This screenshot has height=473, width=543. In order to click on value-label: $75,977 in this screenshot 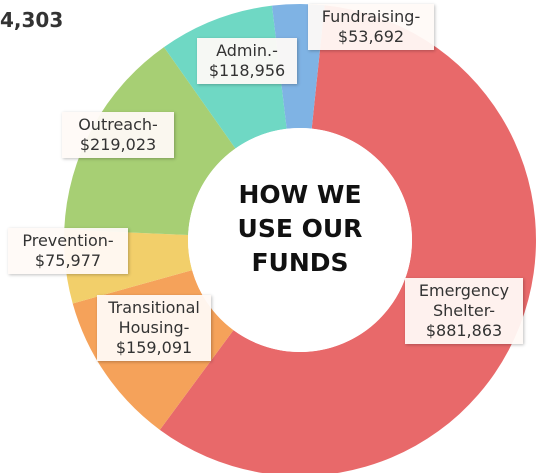, I will do `click(68, 260)`.